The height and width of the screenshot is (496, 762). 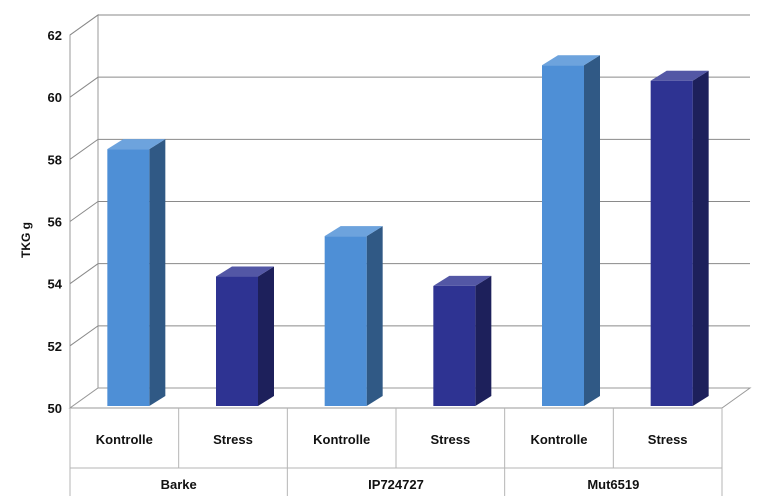 I want to click on y-tick-label: 52, so click(x=55, y=346).